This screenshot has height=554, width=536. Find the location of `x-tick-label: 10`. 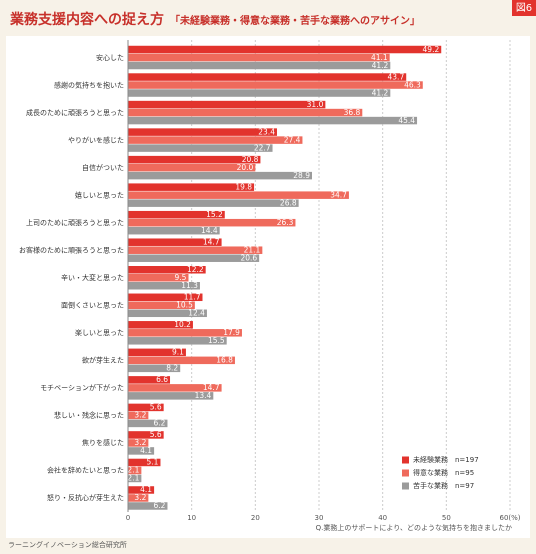

x-tick-label: 10 is located at coordinates (191, 518).